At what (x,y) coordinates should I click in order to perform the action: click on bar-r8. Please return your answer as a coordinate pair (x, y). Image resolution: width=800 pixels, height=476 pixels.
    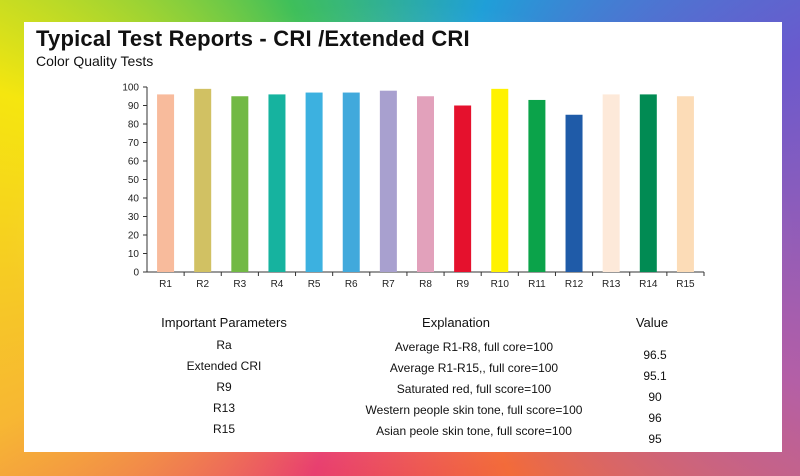
    Looking at the image, I should click on (425, 184).